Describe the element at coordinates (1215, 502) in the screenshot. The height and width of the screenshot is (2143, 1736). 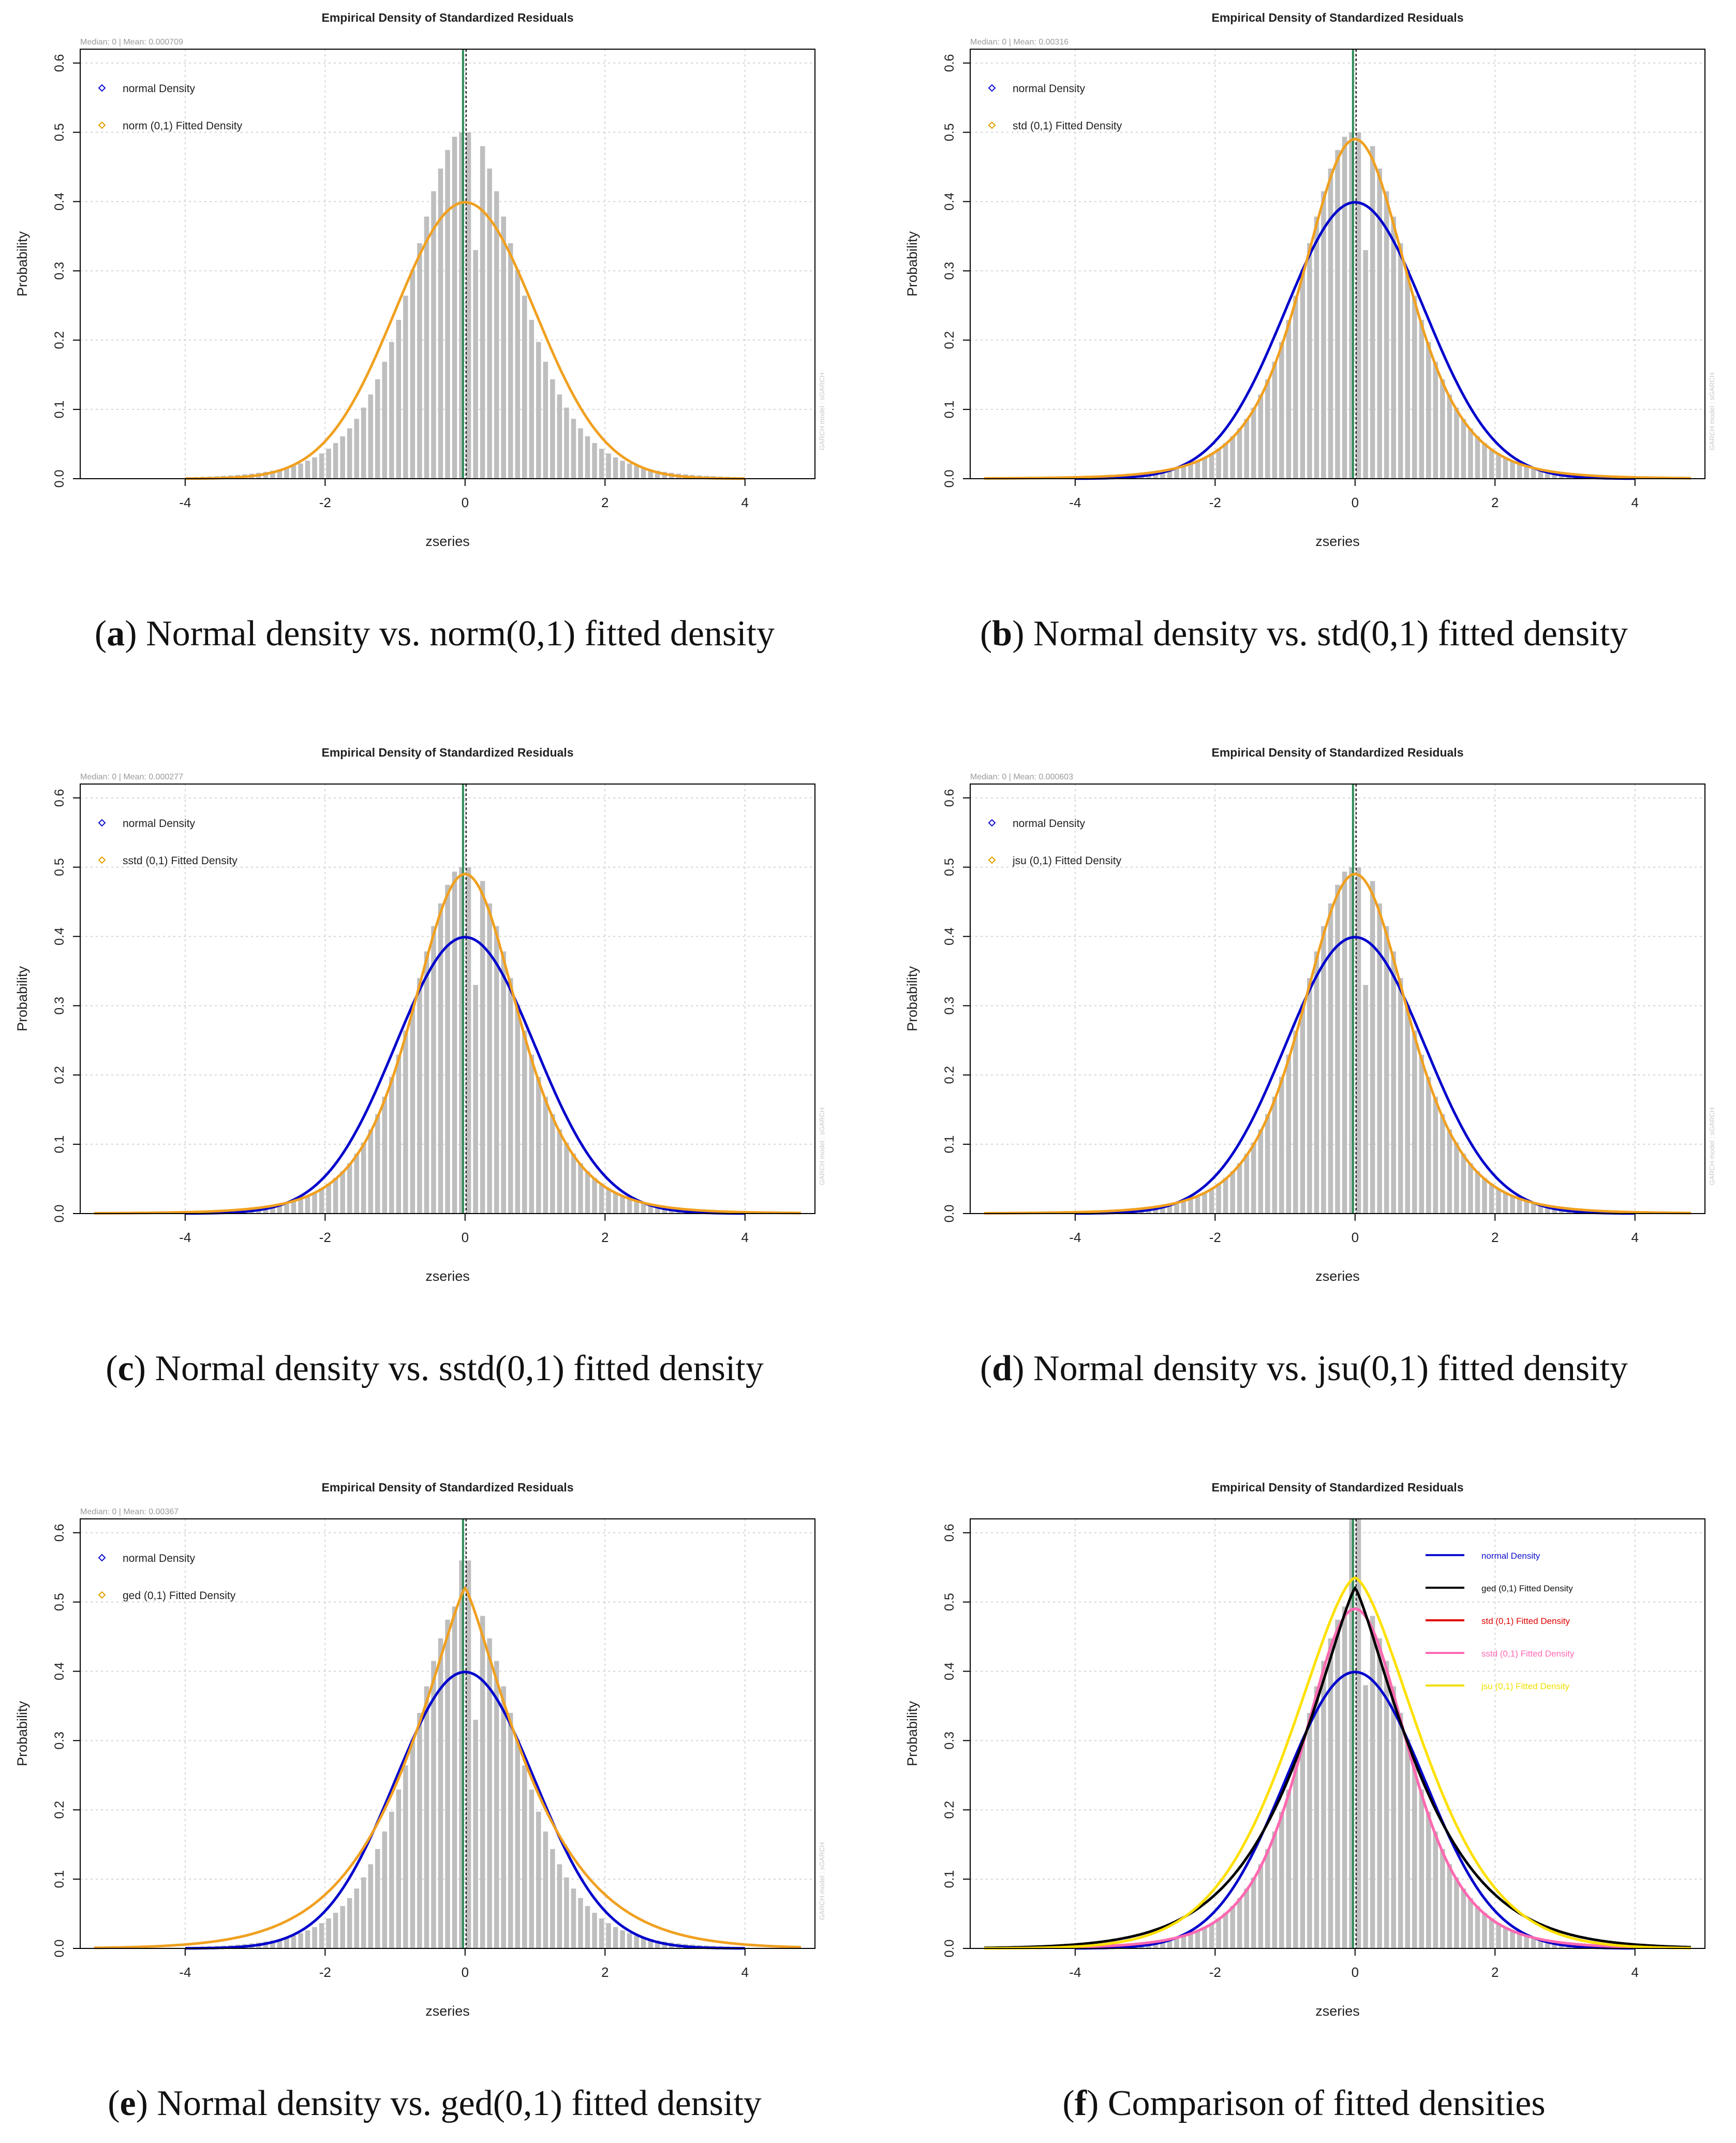
I see `x-tick-label: -2` at that location.